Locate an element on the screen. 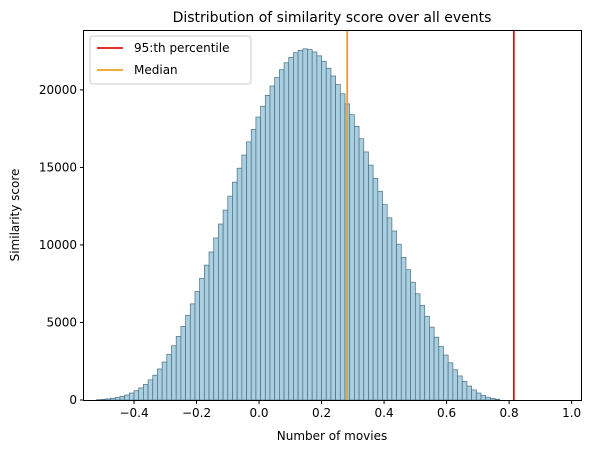  x-axis-ticks: −0.4 −0.2 0.0 0.2 0.4 0.6 0.8 1.0 is located at coordinates (350, 410).